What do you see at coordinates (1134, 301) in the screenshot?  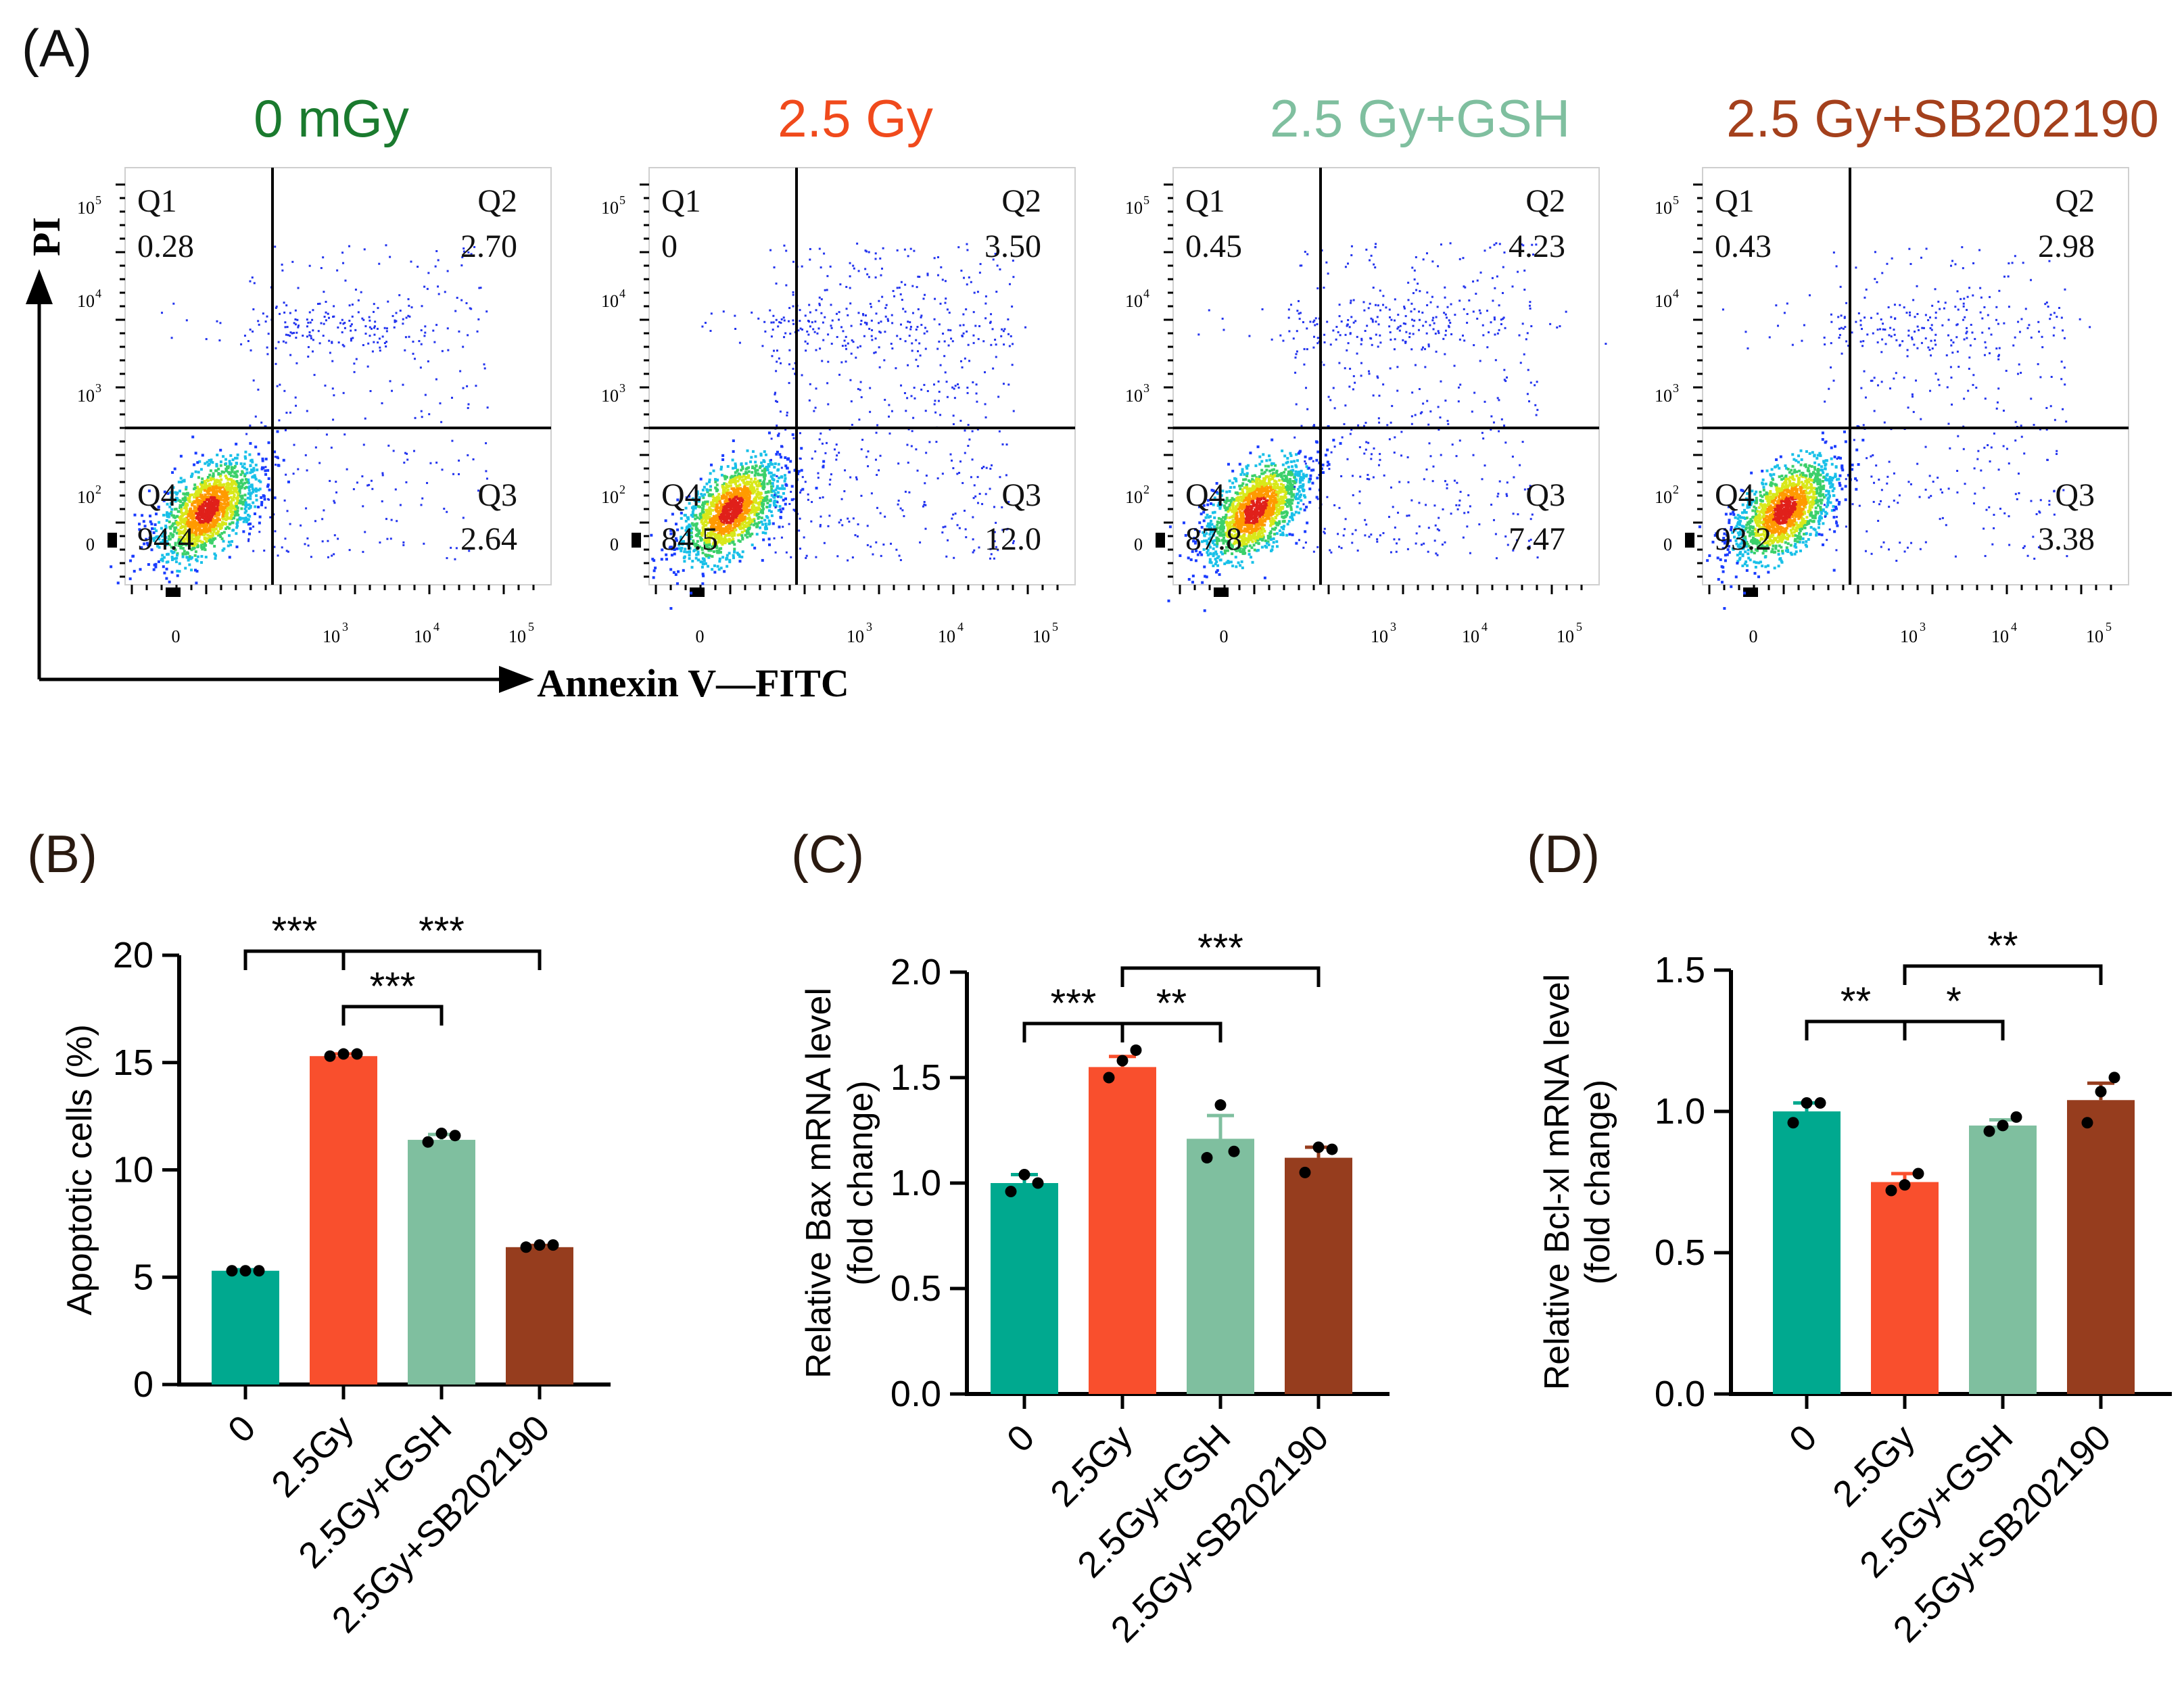 I see `y-tick-label: 10` at bounding box center [1134, 301].